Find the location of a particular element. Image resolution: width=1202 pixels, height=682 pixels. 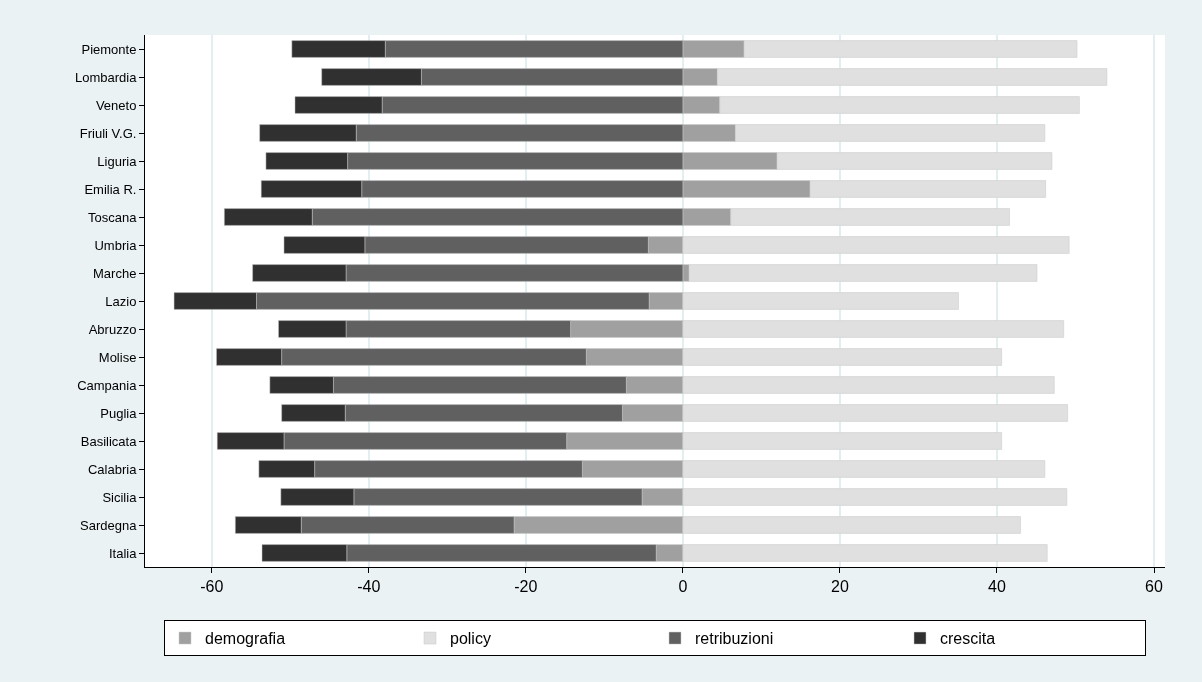

y-tick-label: Sardegna is located at coordinates (109, 525).